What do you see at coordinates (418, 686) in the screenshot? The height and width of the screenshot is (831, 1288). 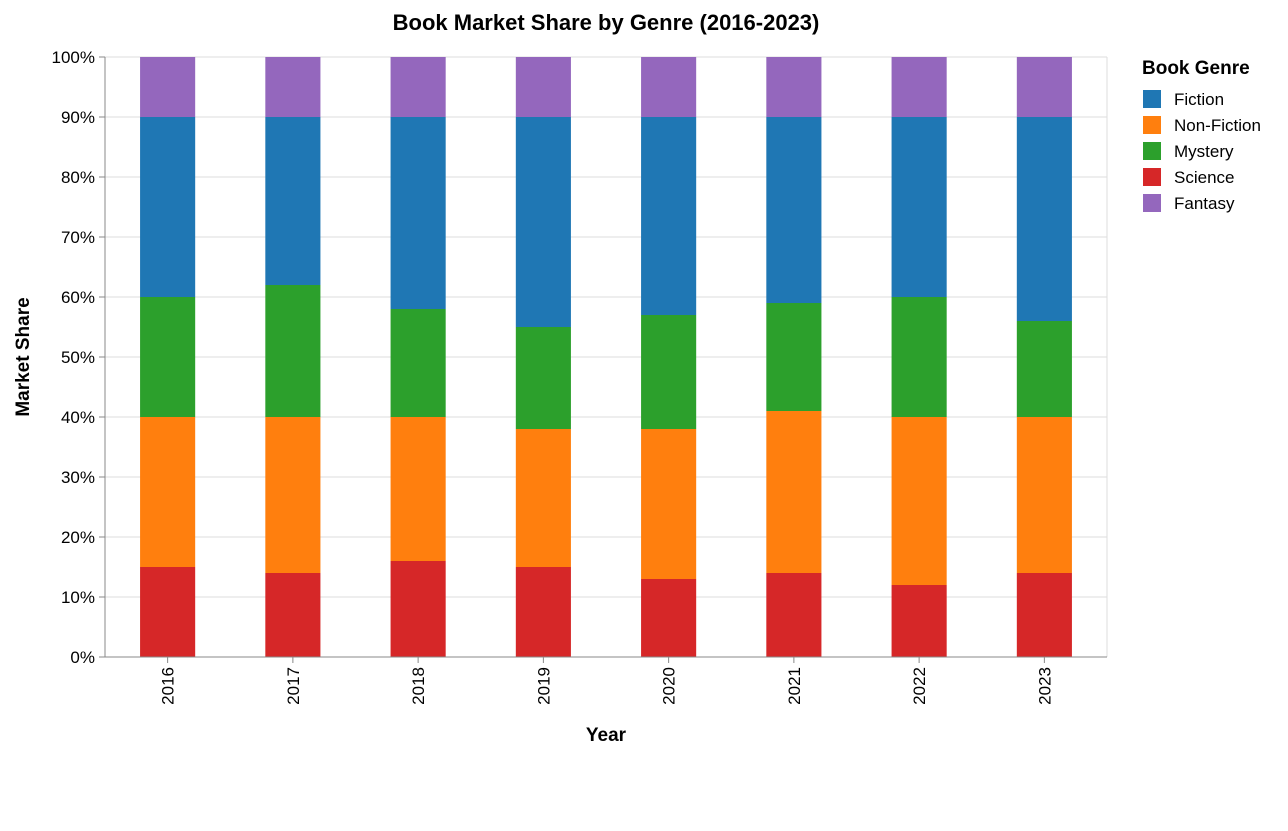 I see `x-tick-label: 2018` at bounding box center [418, 686].